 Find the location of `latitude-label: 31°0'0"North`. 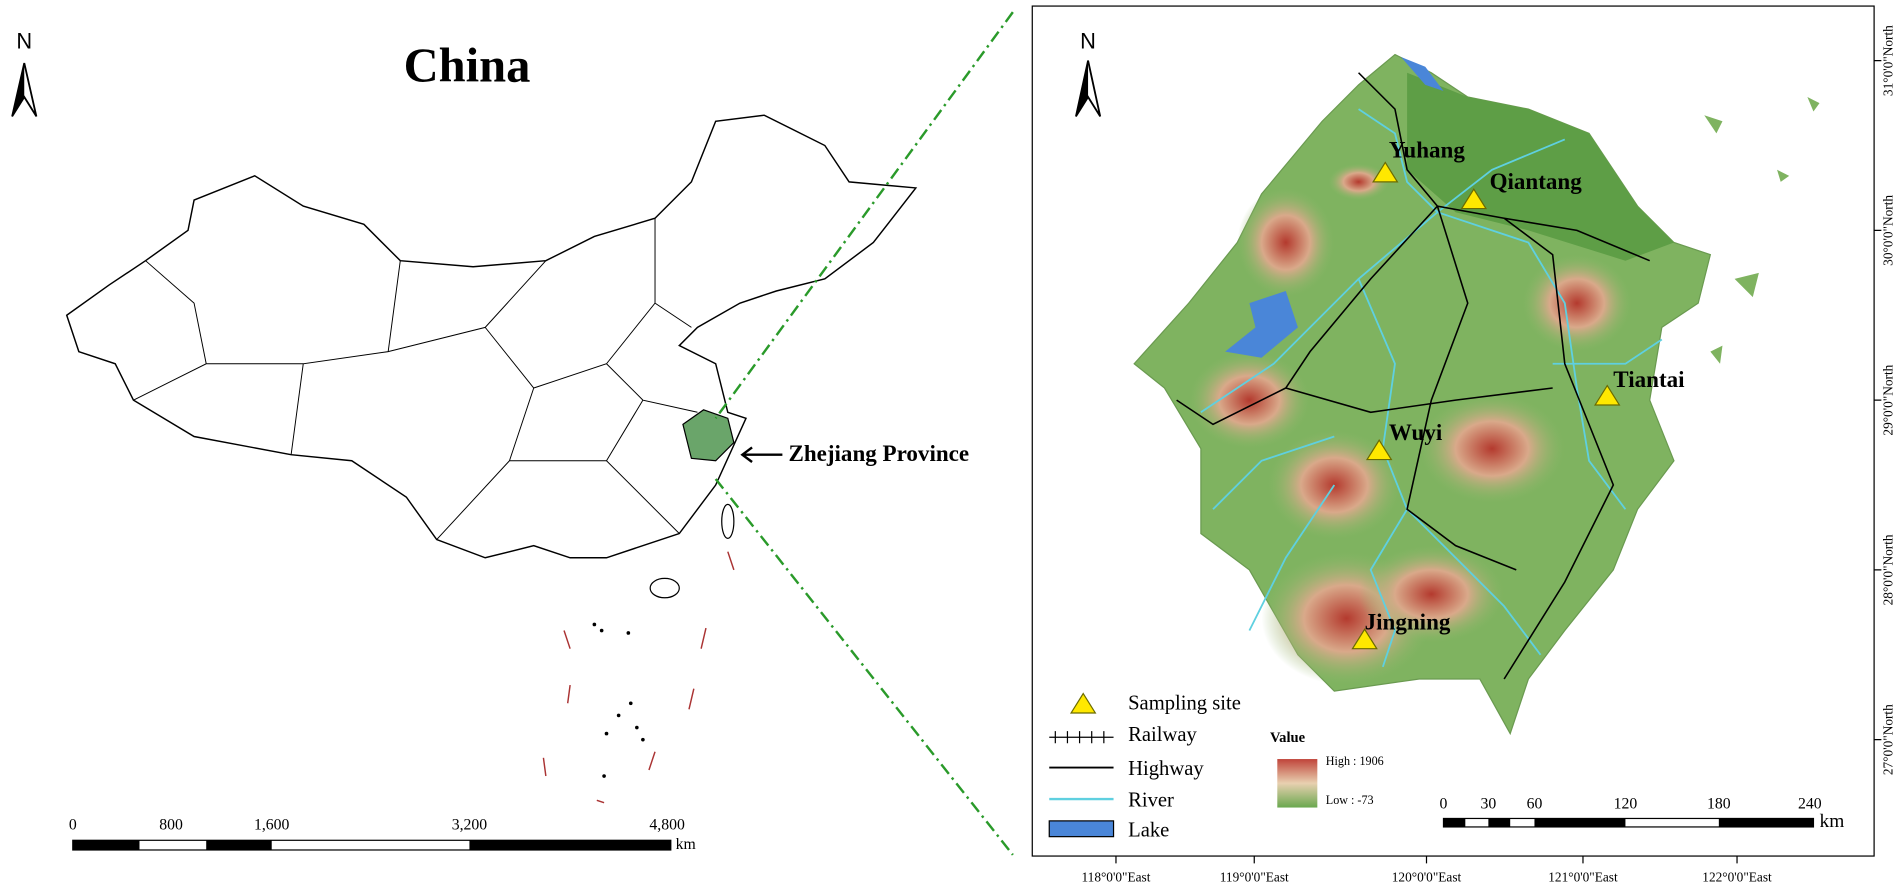

latitude-label: 31°0'0"North is located at coordinates (1887, 60).